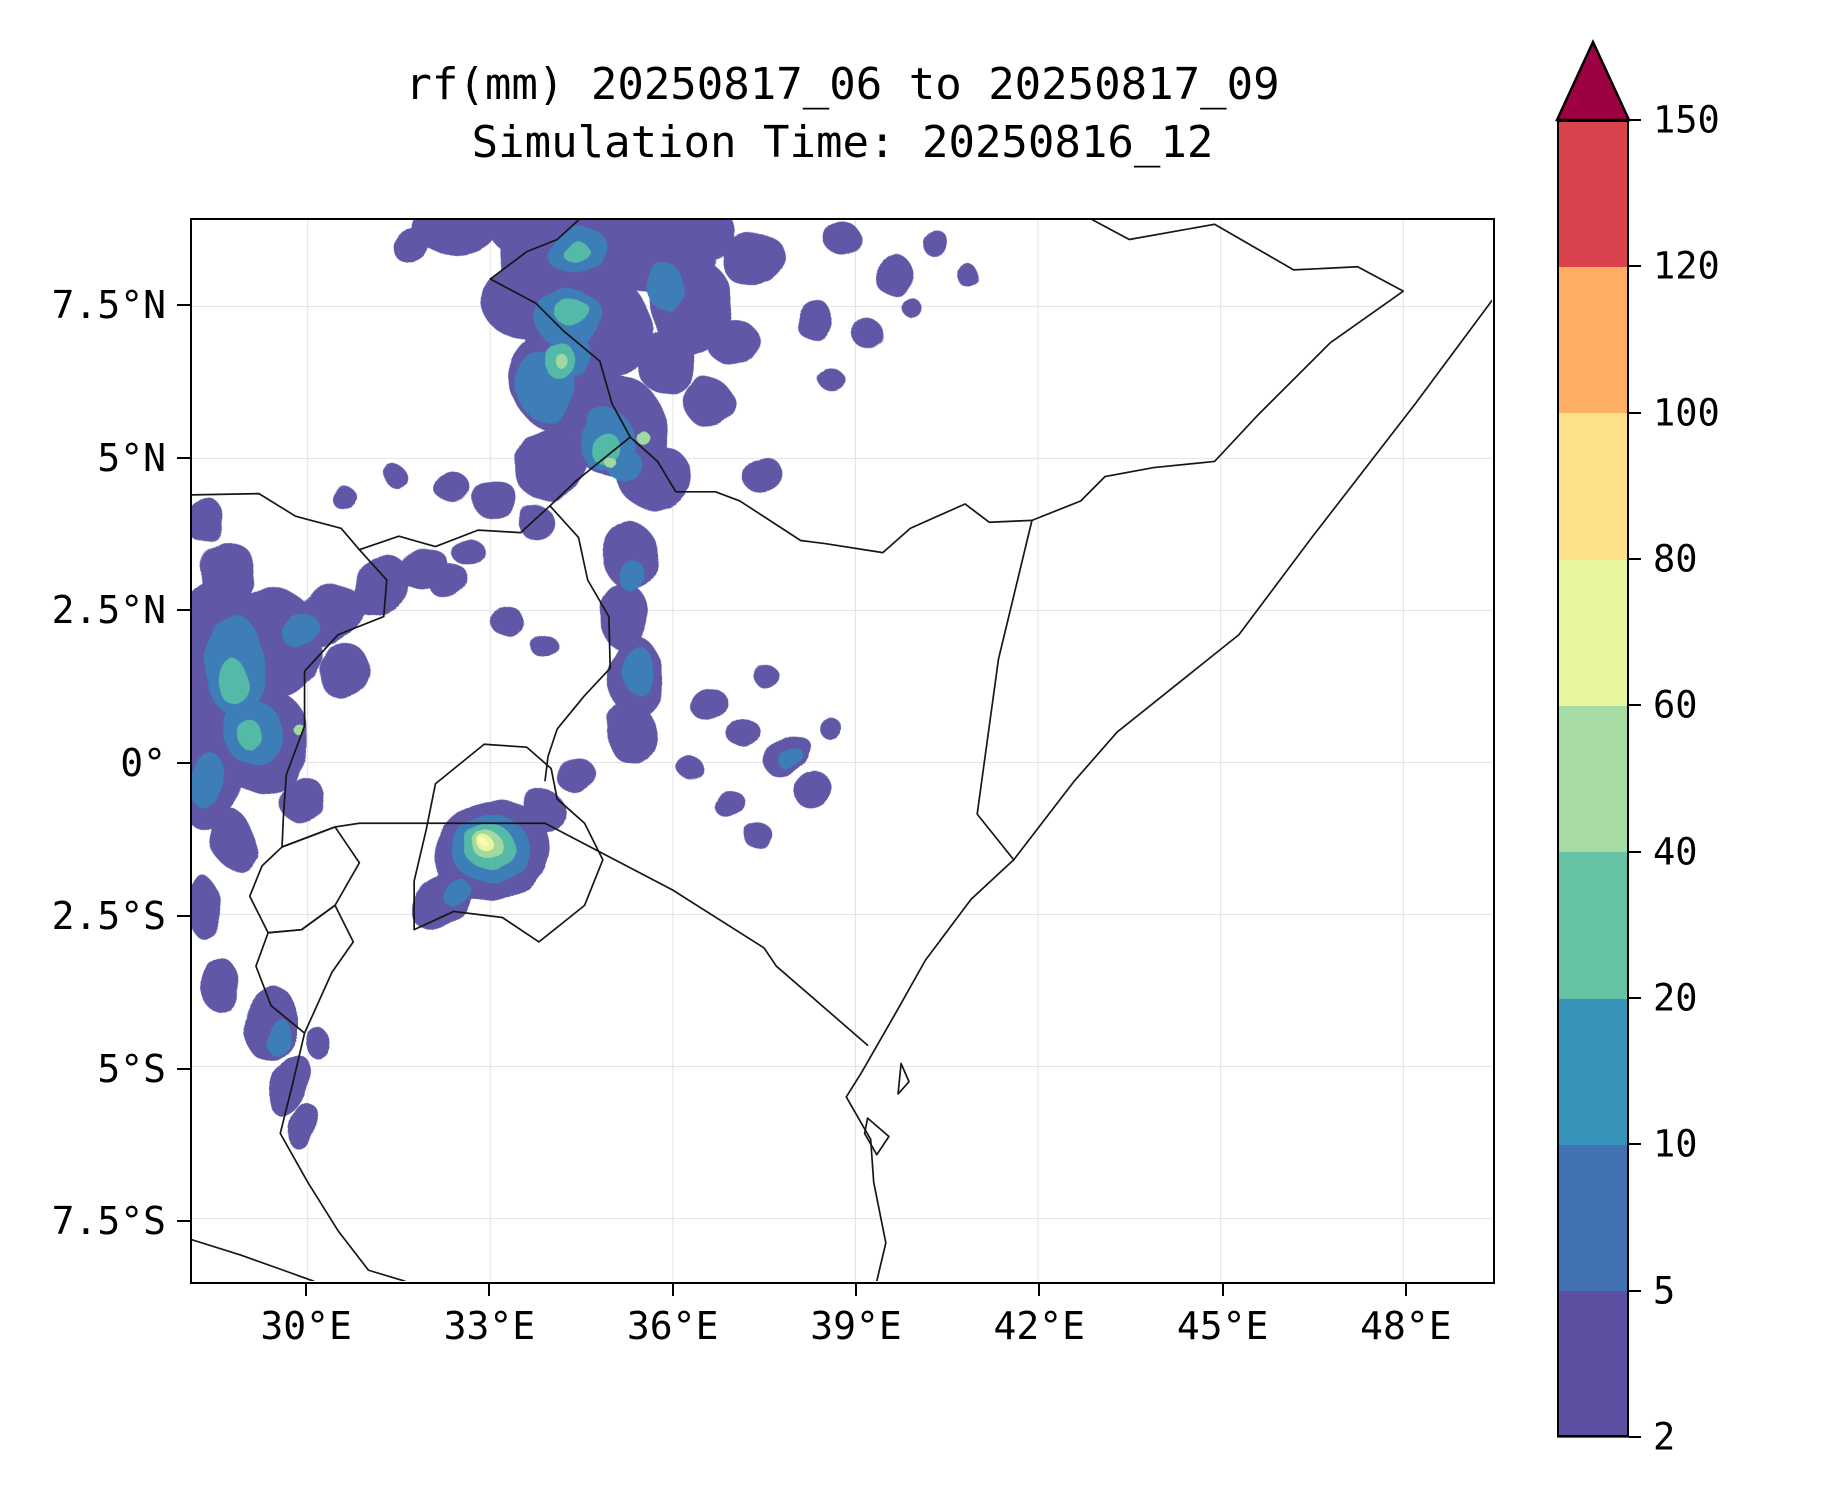 This screenshot has width=1833, height=1500. Describe the element at coordinates (856, 1326) in the screenshot. I see `x-tick-label: 39°E` at that location.